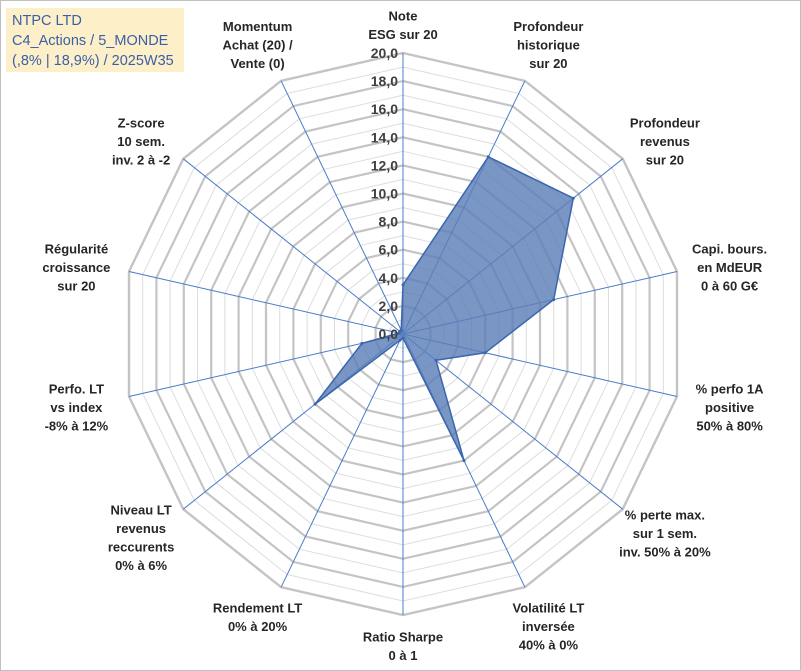  I want to click on category-label-line: ESG sur 20, so click(402, 34).